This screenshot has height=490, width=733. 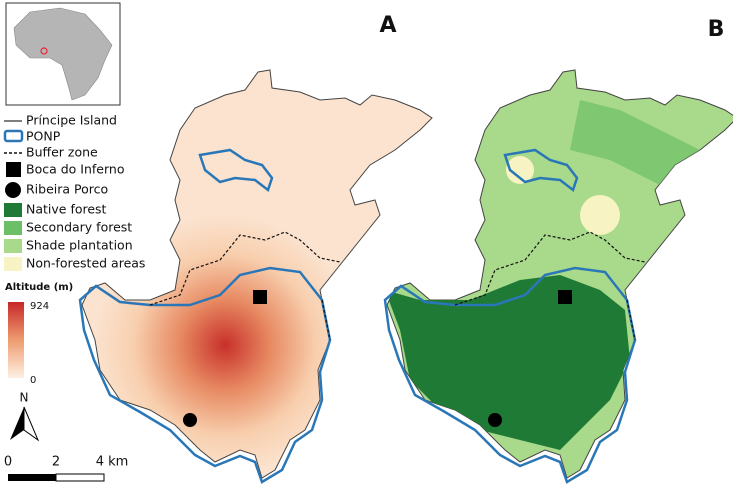 I want to click on legend-label: Buffer zone, so click(x=62, y=152).